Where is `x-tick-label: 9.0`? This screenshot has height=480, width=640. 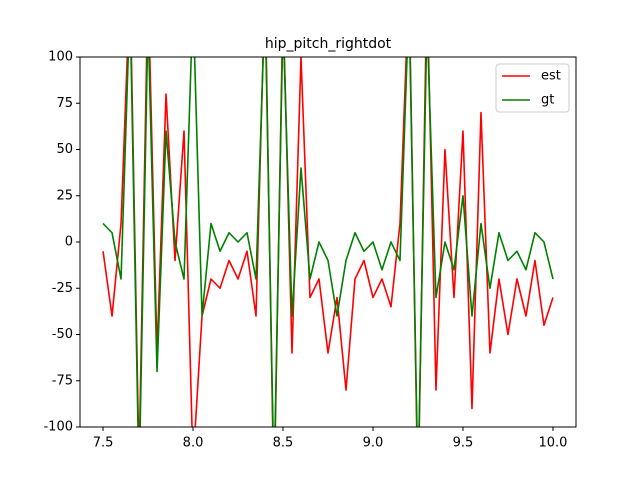 x-tick-label: 9.0 is located at coordinates (373, 443).